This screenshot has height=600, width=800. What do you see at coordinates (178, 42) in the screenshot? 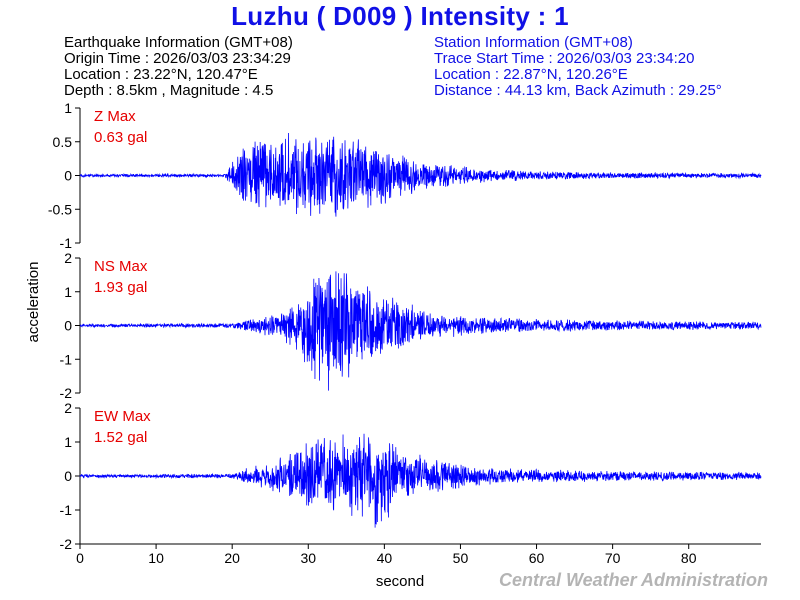
I see `earthquake-info-heading: Earthquake Information (GMT+08)` at bounding box center [178, 42].